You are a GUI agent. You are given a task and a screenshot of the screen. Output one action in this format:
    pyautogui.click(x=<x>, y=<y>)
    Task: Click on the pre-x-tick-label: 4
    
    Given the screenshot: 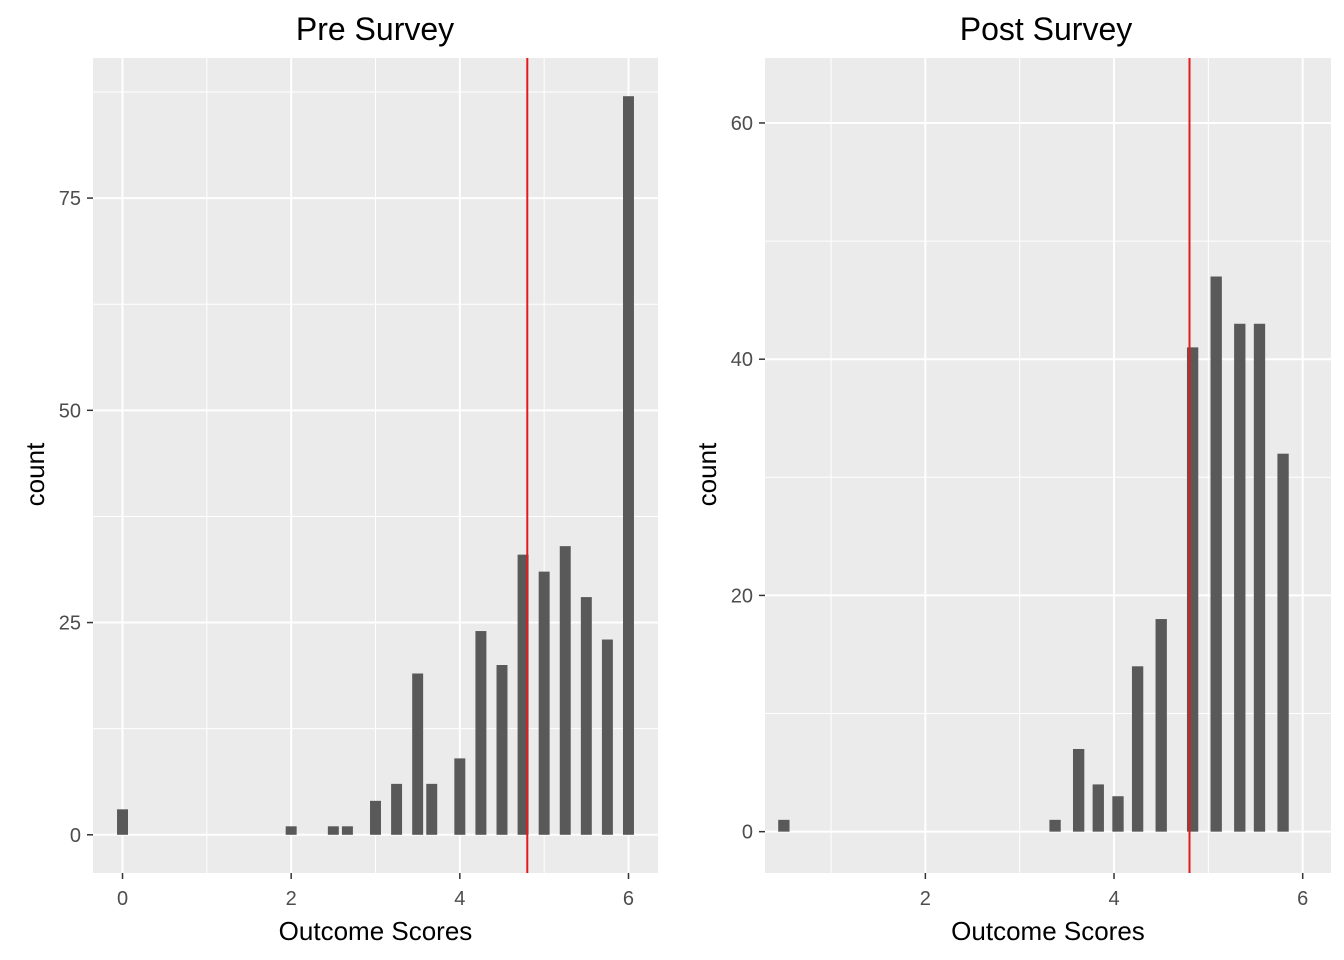 What is the action you would take?
    pyautogui.click(x=459, y=899)
    